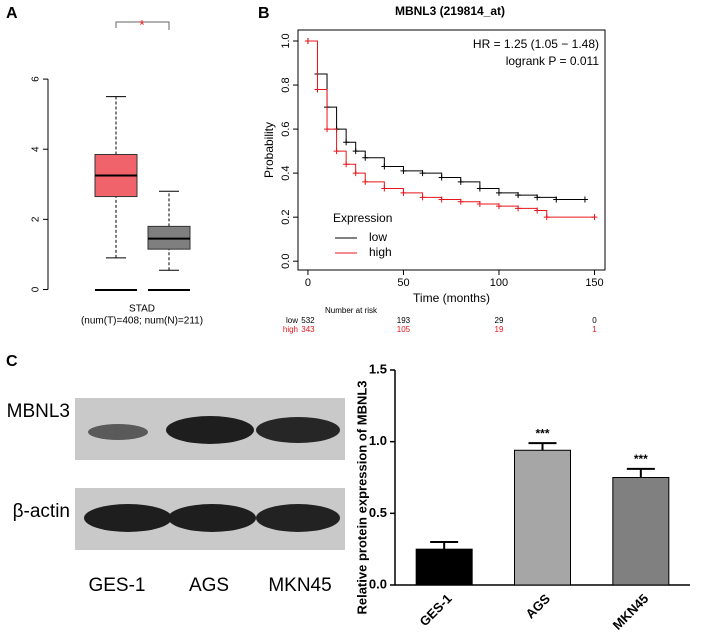  I want to click on western-blot, so click(210, 474).